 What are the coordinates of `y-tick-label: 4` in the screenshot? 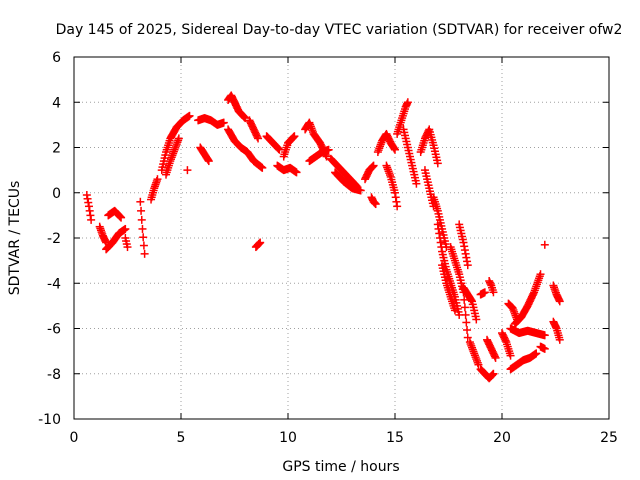 It's located at (56, 103).